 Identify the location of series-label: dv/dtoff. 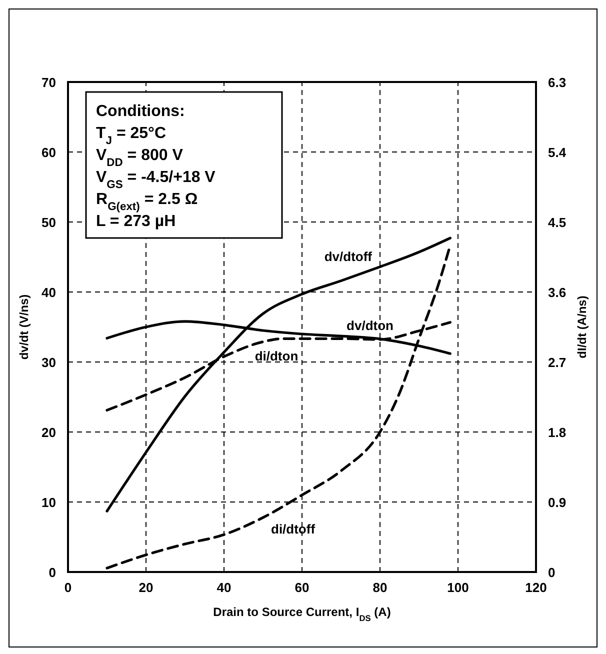
(348, 256).